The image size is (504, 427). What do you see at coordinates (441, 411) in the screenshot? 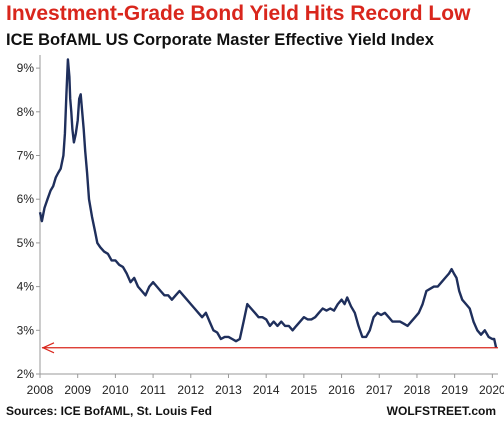
I see `brand-label: WOLFSTREET.com` at bounding box center [441, 411].